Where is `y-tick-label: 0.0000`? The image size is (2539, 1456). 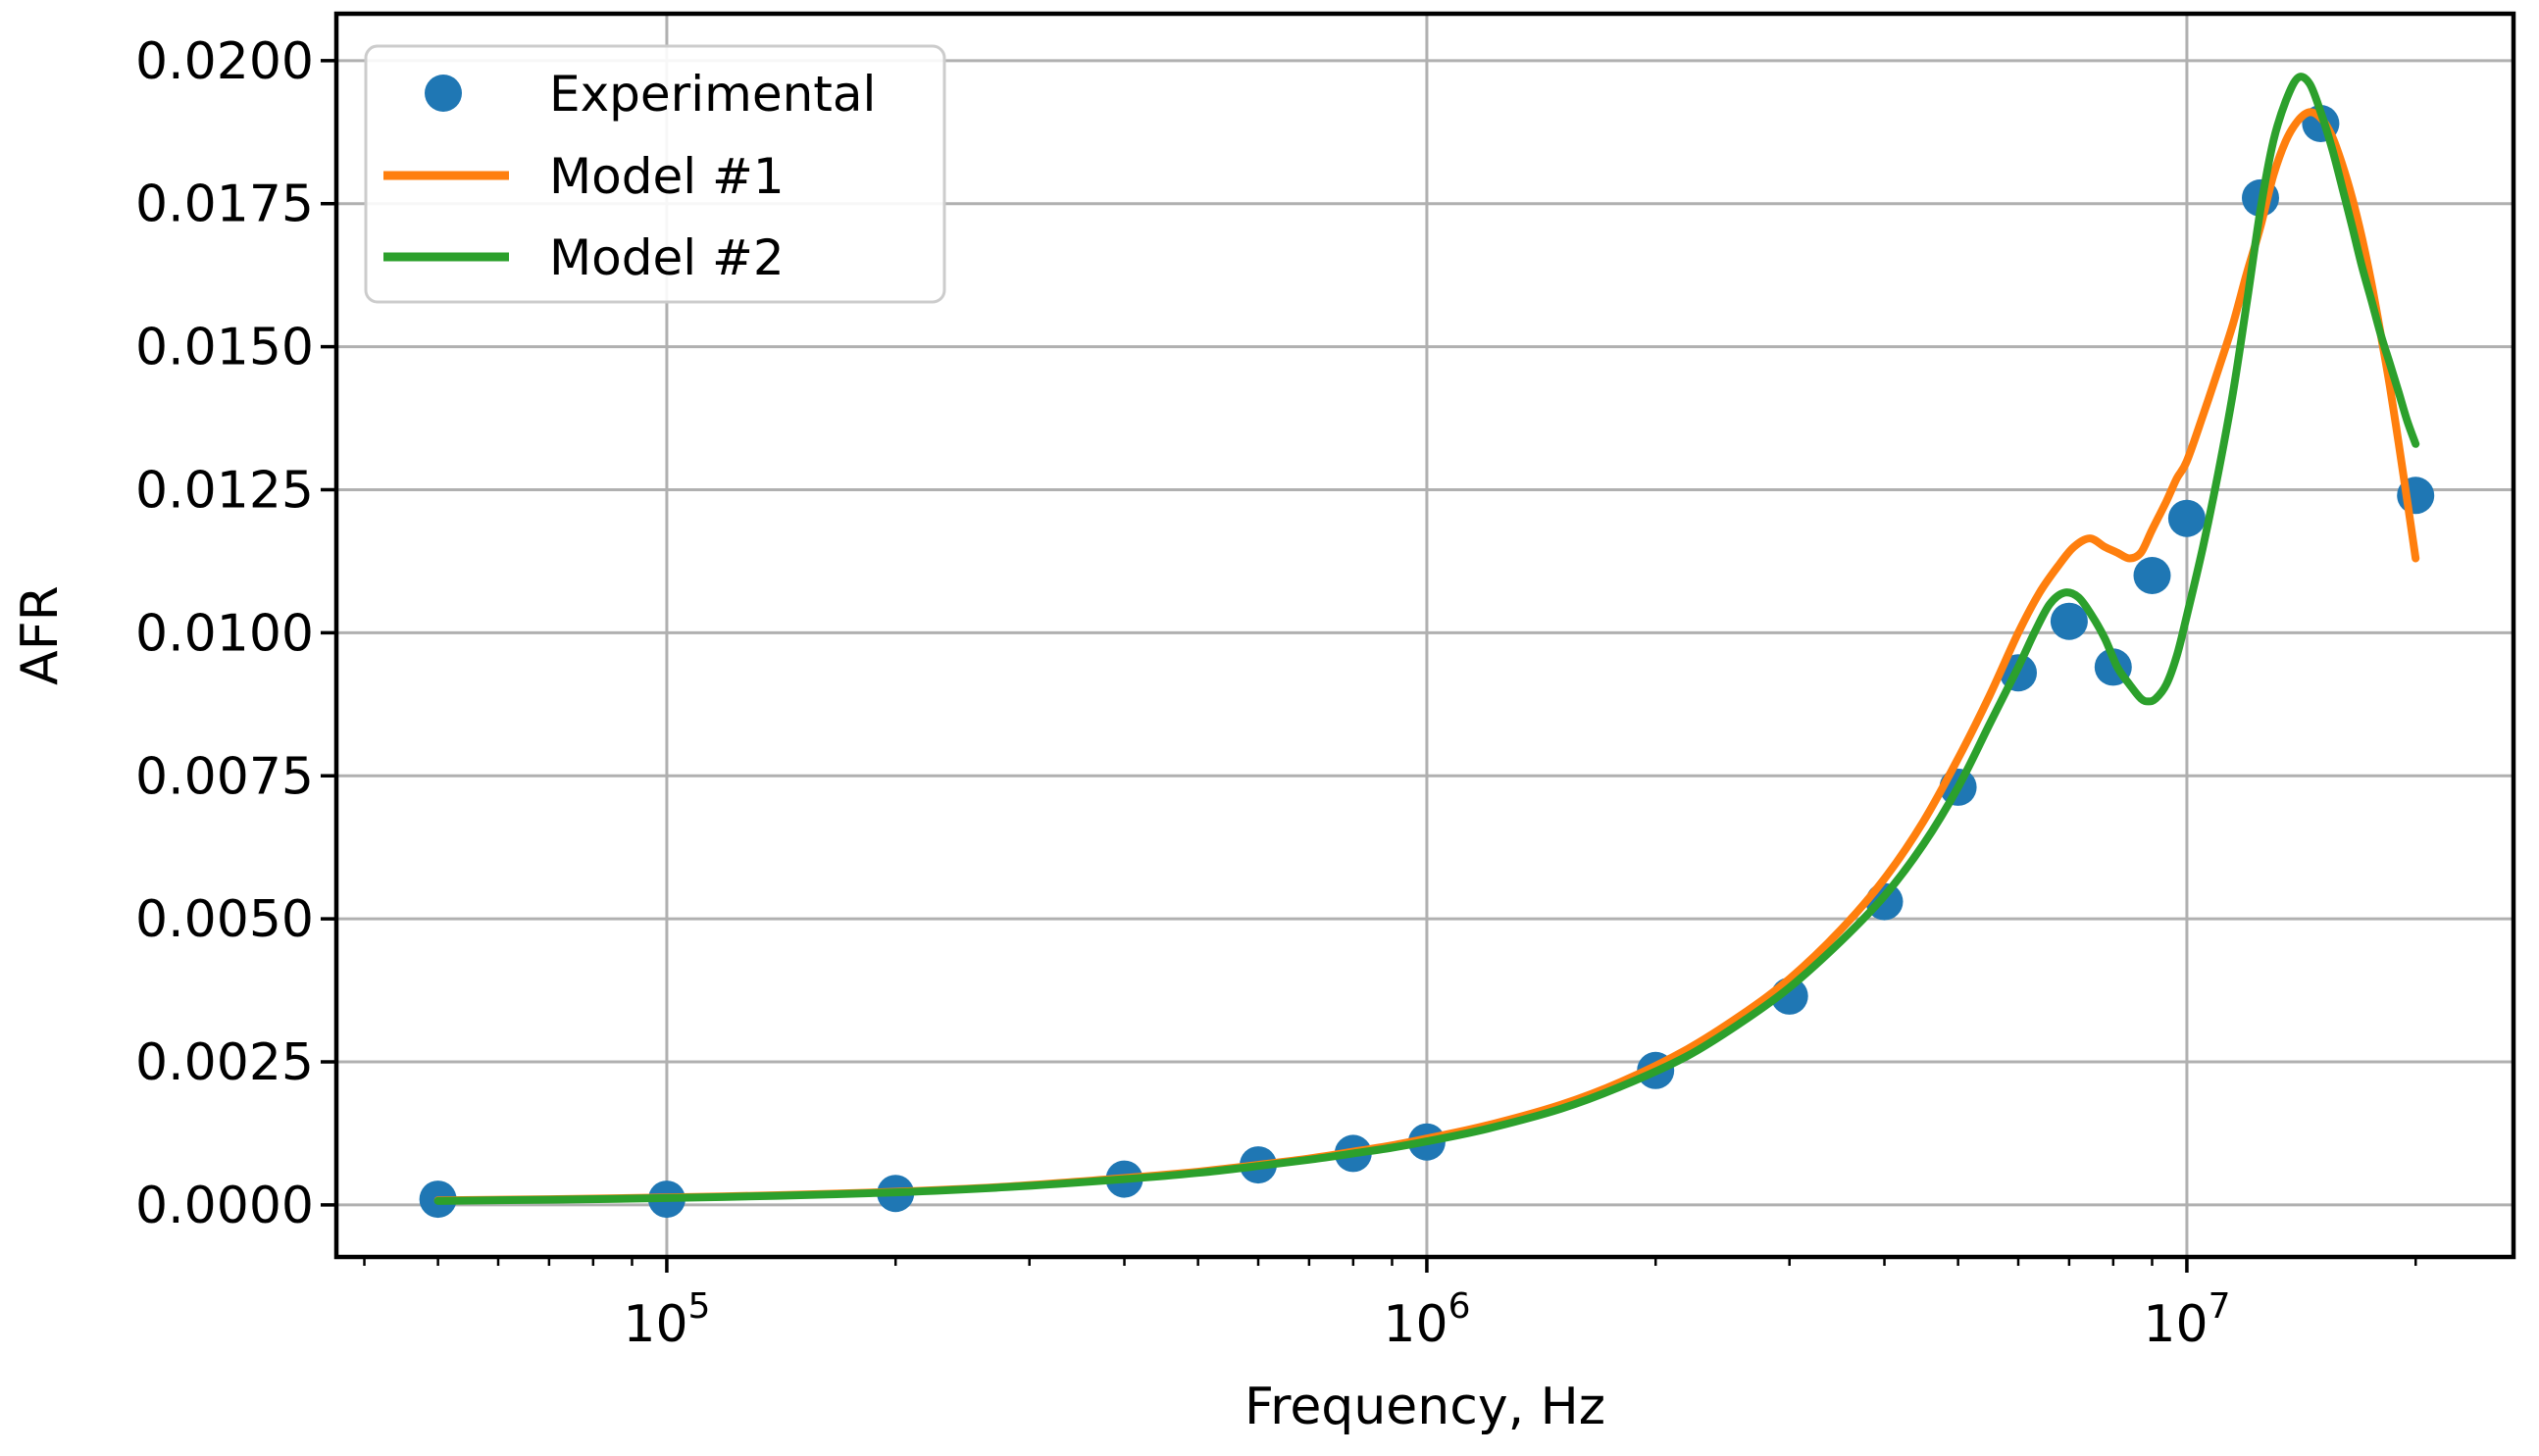 y-tick-label: 0.0000 is located at coordinates (224, 1206).